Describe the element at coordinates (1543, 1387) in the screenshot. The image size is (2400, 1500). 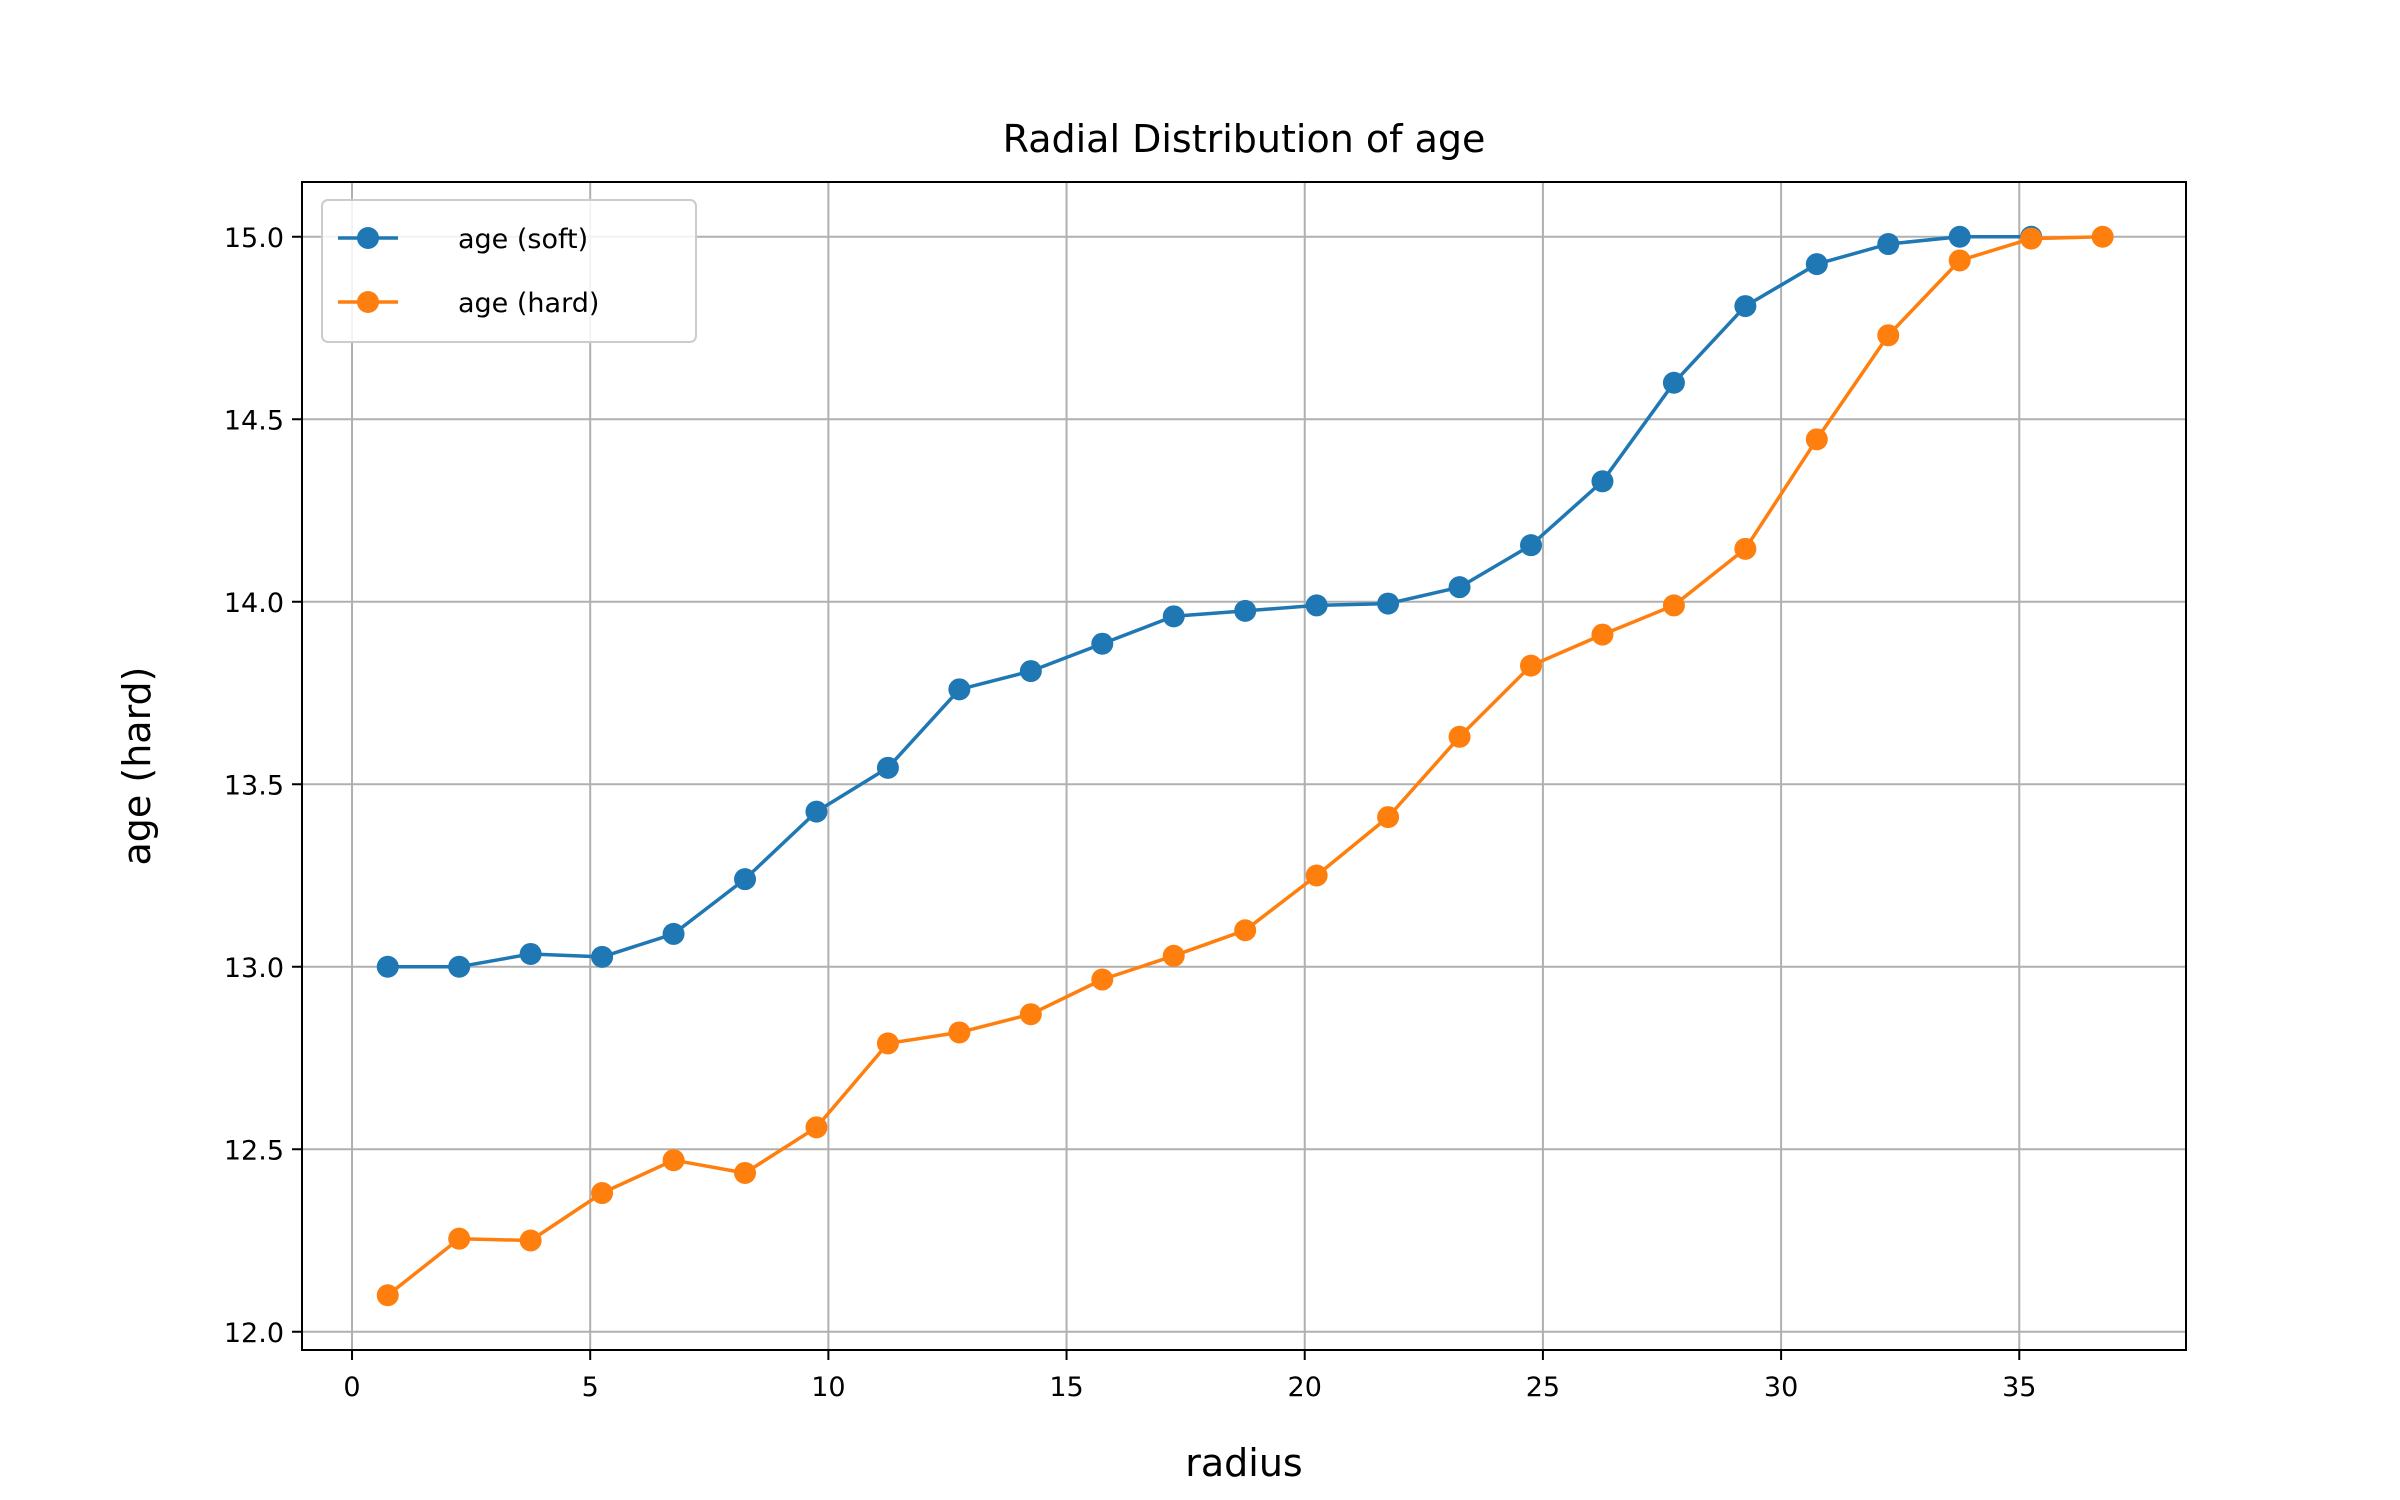
I see `x-tick-label: 25` at that location.